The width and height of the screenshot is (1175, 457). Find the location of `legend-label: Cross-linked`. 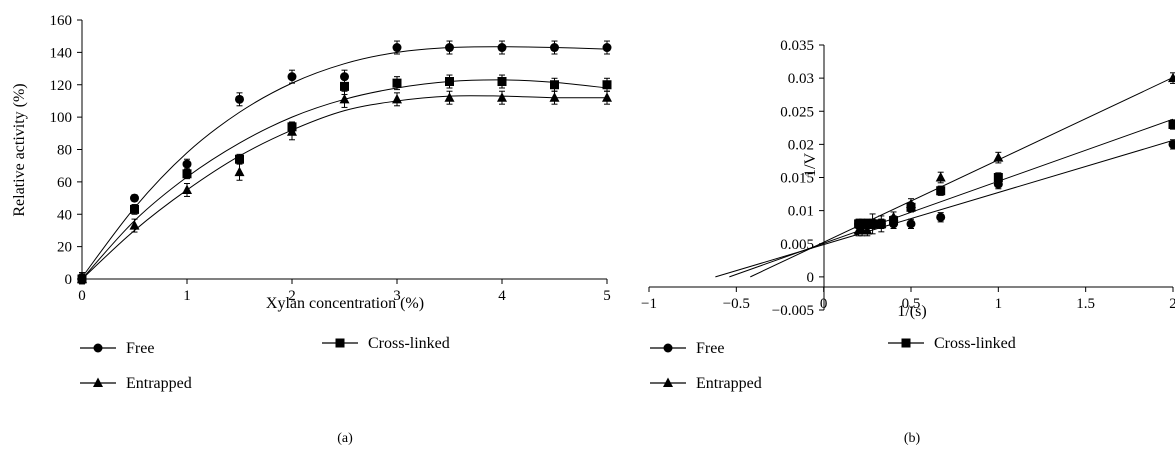

legend-label: Cross-linked is located at coordinates (409, 343).